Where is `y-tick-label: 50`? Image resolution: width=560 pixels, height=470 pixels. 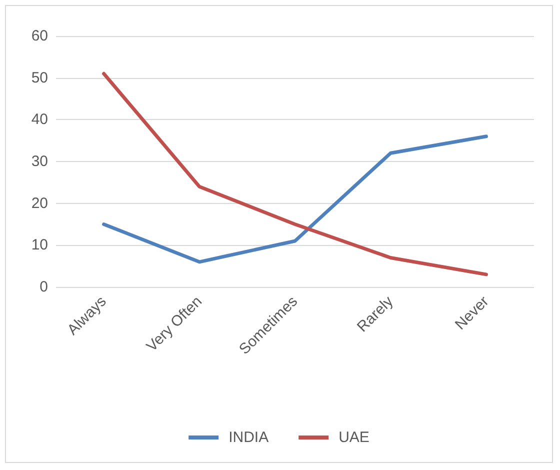 y-tick-label: 50 is located at coordinates (39, 77).